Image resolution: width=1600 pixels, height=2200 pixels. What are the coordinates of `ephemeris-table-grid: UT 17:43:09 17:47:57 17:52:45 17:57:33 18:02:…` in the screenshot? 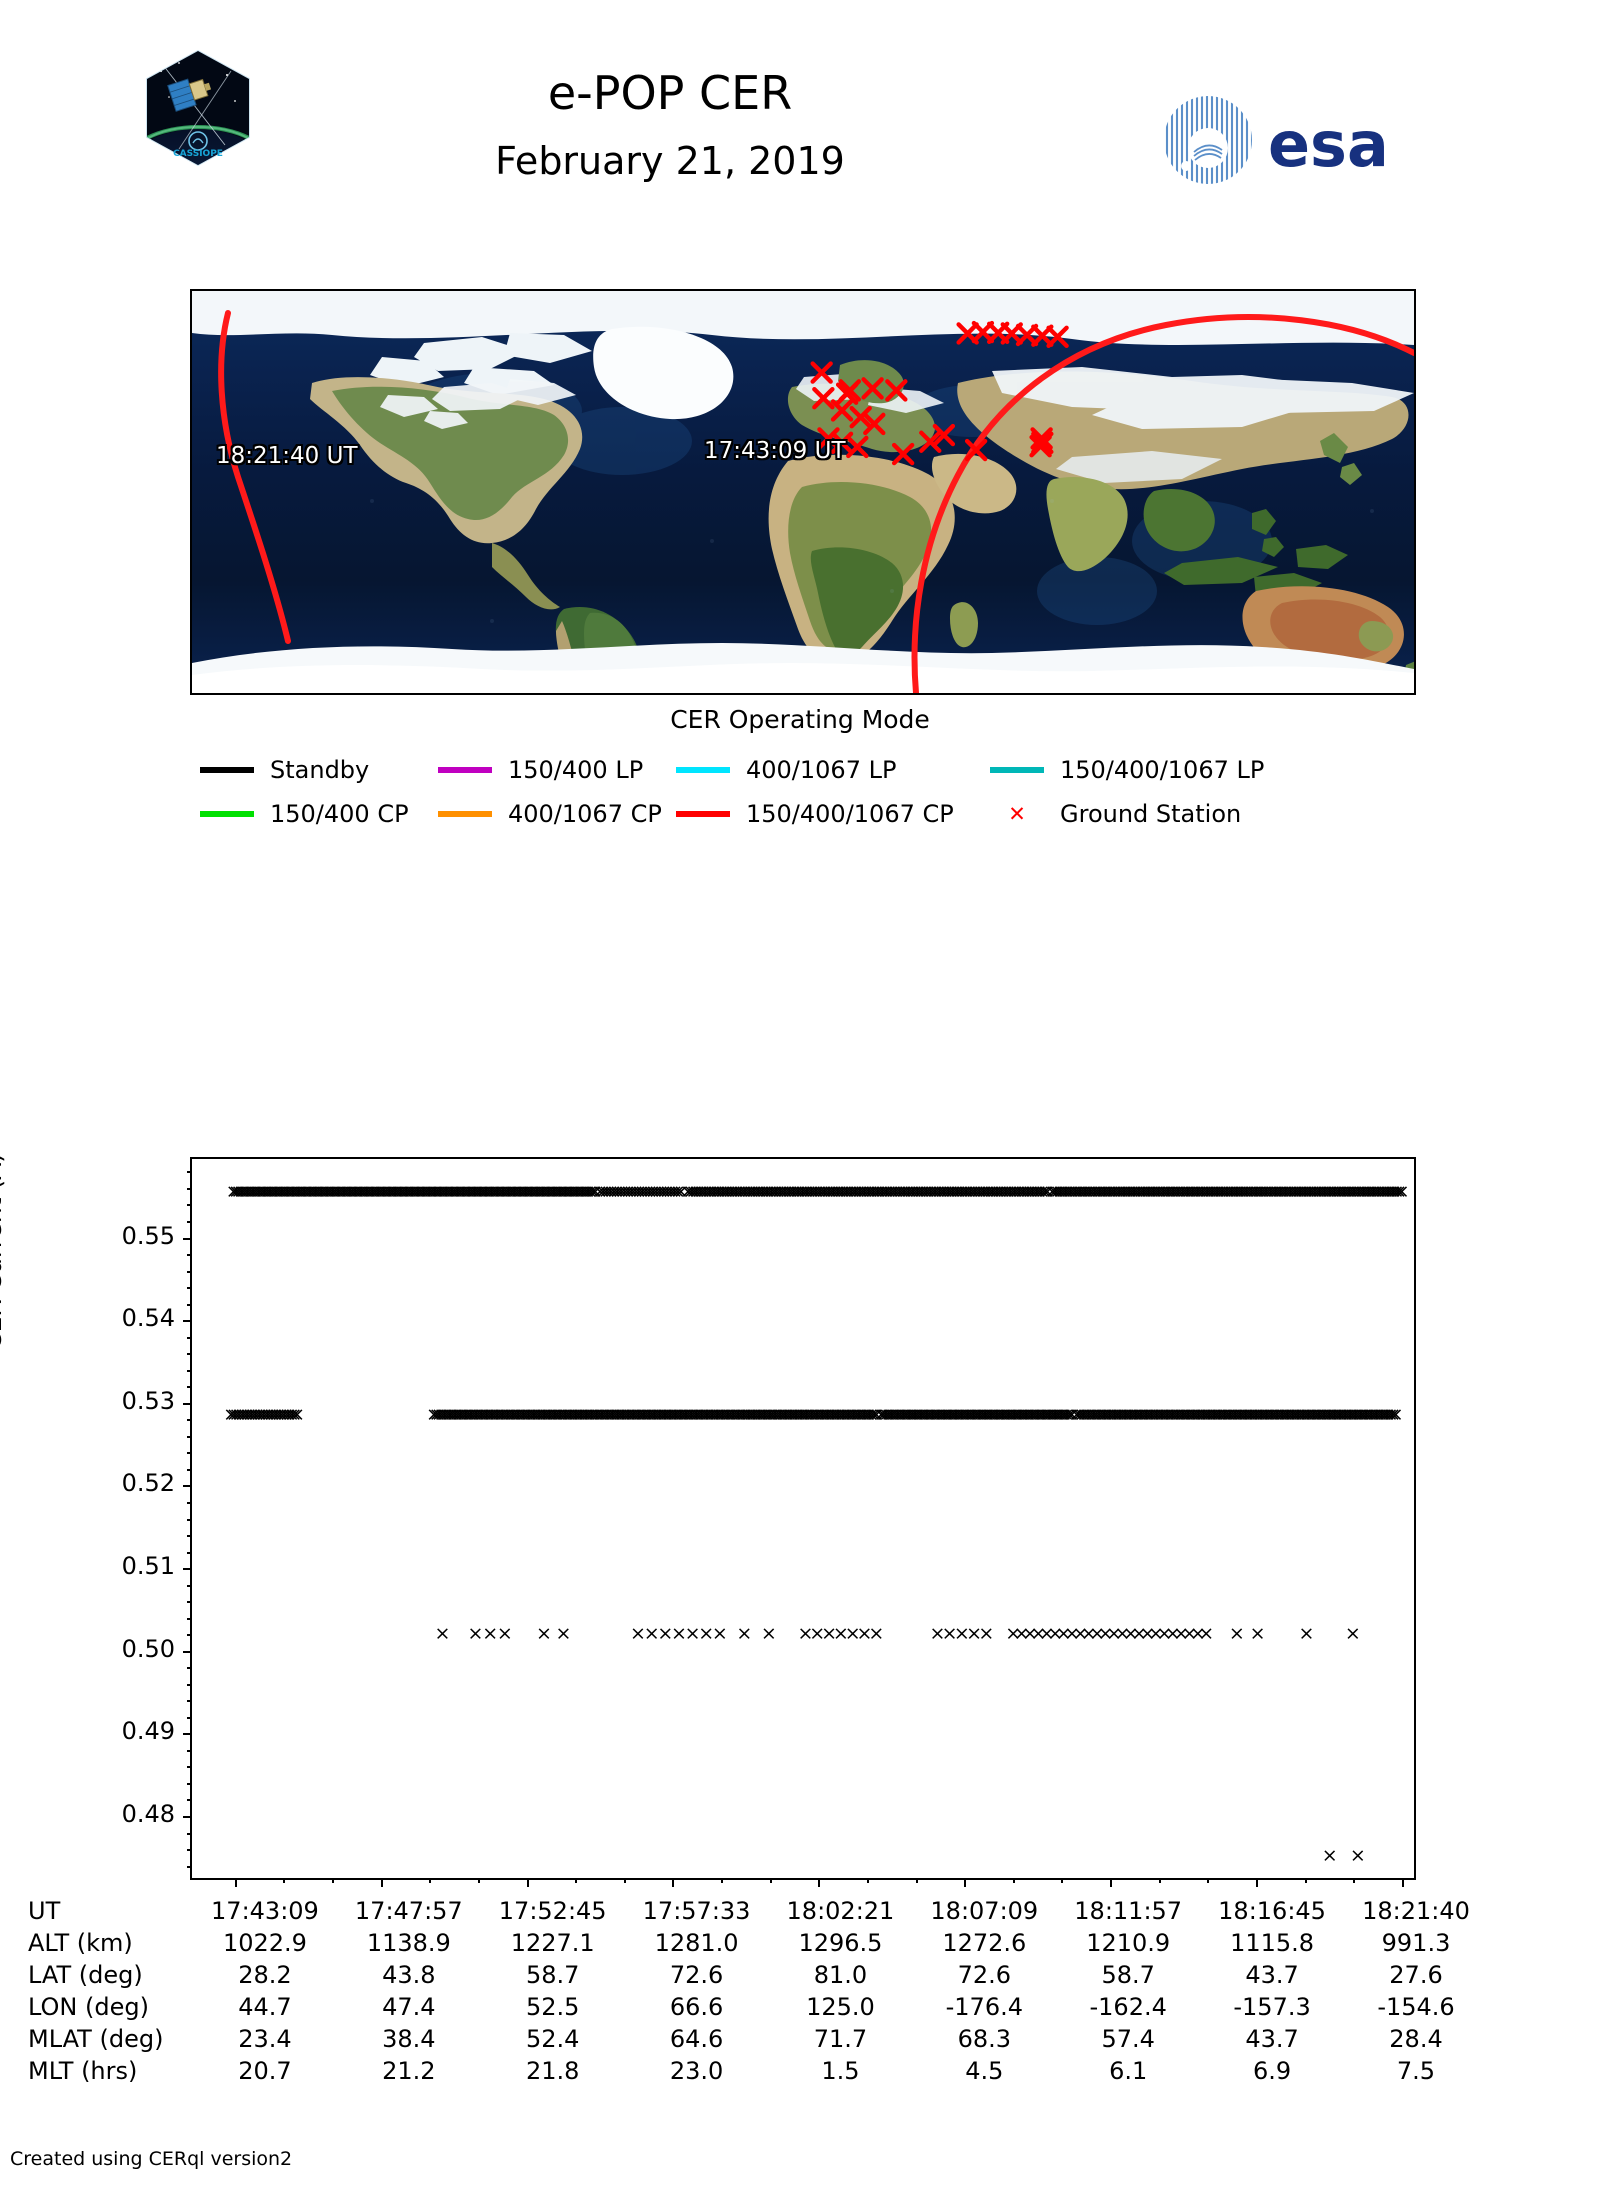 It's located at (758, 1991).